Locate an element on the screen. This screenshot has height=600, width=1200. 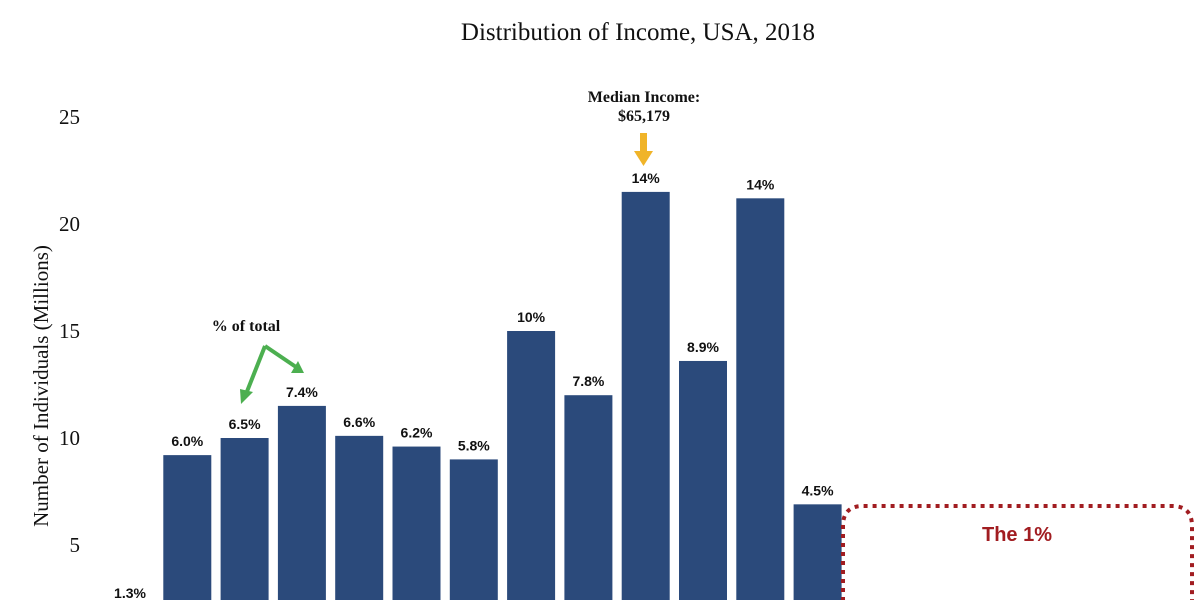
percent-of-total-text: % of total is located at coordinates (246, 326).